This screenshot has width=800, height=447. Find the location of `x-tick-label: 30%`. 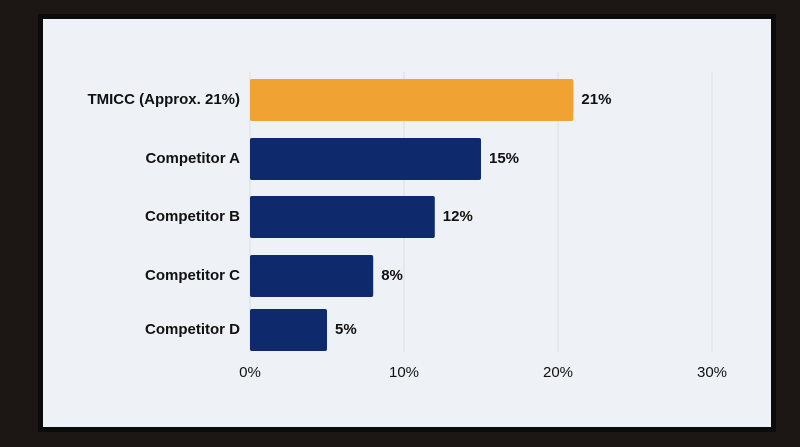

x-tick-label: 30% is located at coordinates (712, 372).